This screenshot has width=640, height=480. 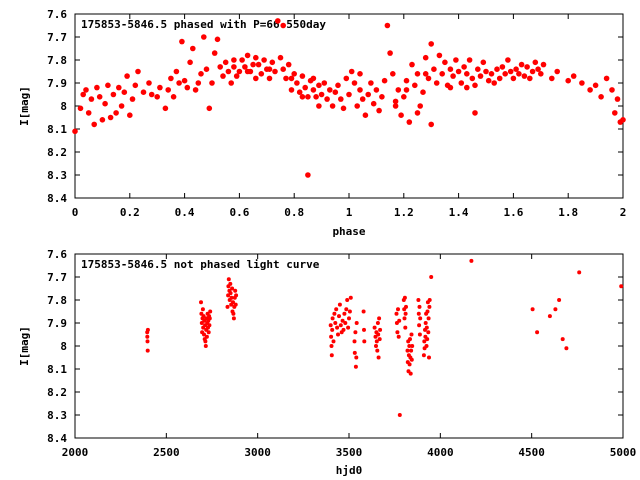 I want to click on x-tick-label: 5000, so click(x=623, y=452).